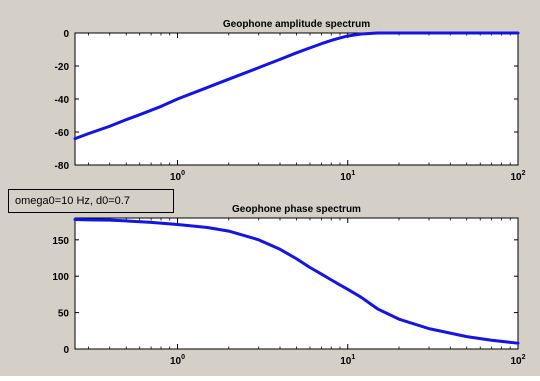  What do you see at coordinates (62, 67) in the screenshot?
I see `chart-1-ytick-label: -20` at bounding box center [62, 67].